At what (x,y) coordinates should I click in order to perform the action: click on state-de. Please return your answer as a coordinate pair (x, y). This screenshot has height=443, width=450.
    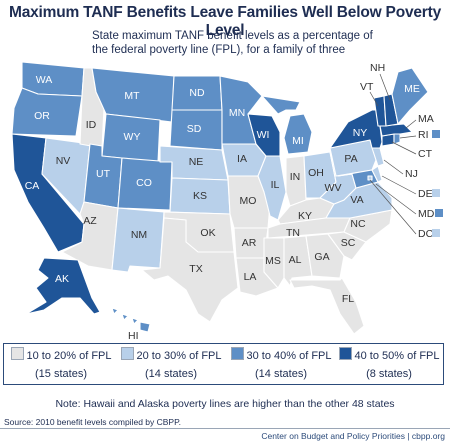
    Looking at the image, I should click on (377, 174).